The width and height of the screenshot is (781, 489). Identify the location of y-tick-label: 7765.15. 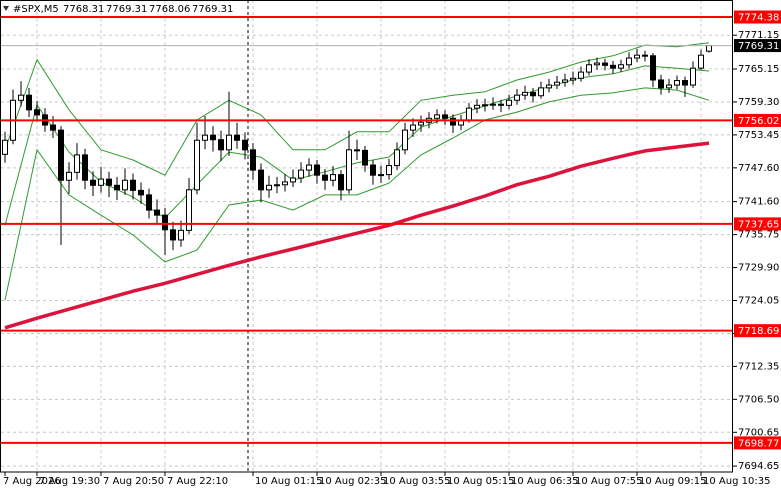
(758, 69).